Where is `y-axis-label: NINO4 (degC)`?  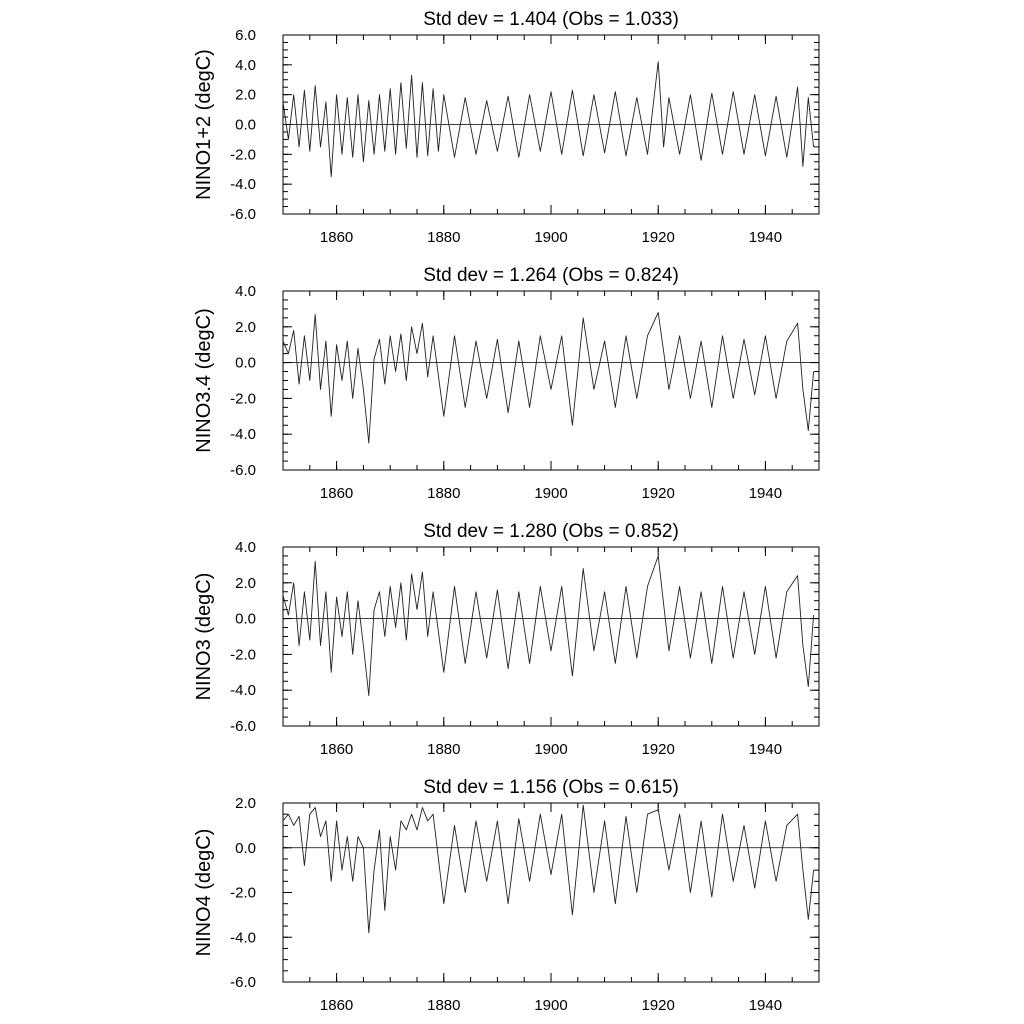
y-axis-label: NINO4 (degC) is located at coordinates (204, 893).